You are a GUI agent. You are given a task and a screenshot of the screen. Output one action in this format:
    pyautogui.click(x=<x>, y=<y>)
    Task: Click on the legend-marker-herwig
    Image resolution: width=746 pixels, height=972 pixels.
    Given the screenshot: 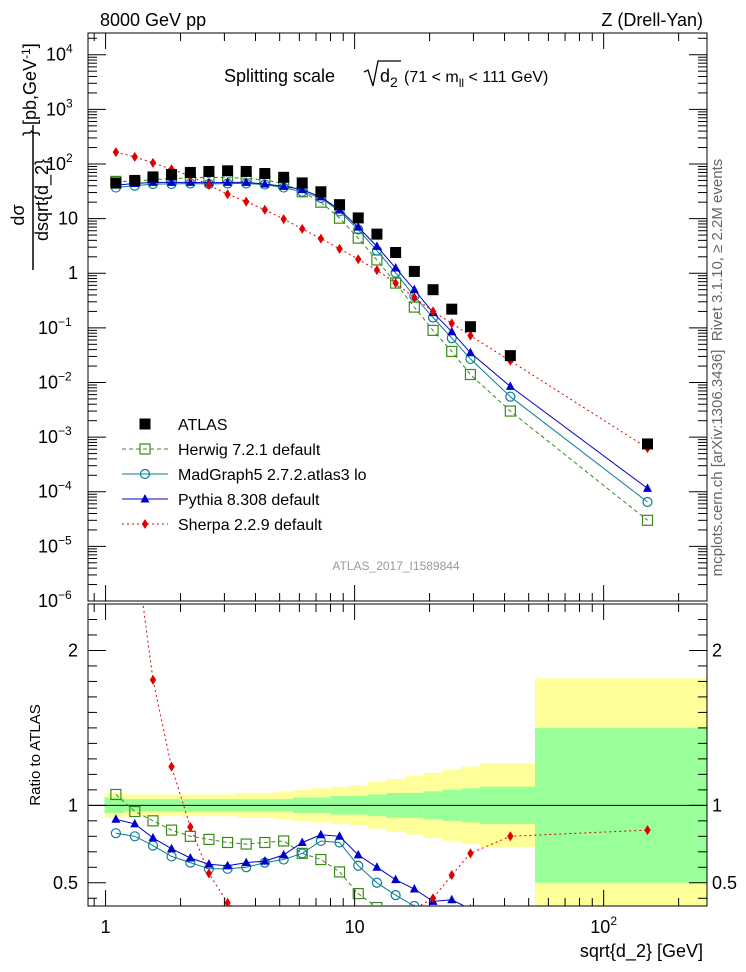 What is the action you would take?
    pyautogui.click(x=145, y=449)
    